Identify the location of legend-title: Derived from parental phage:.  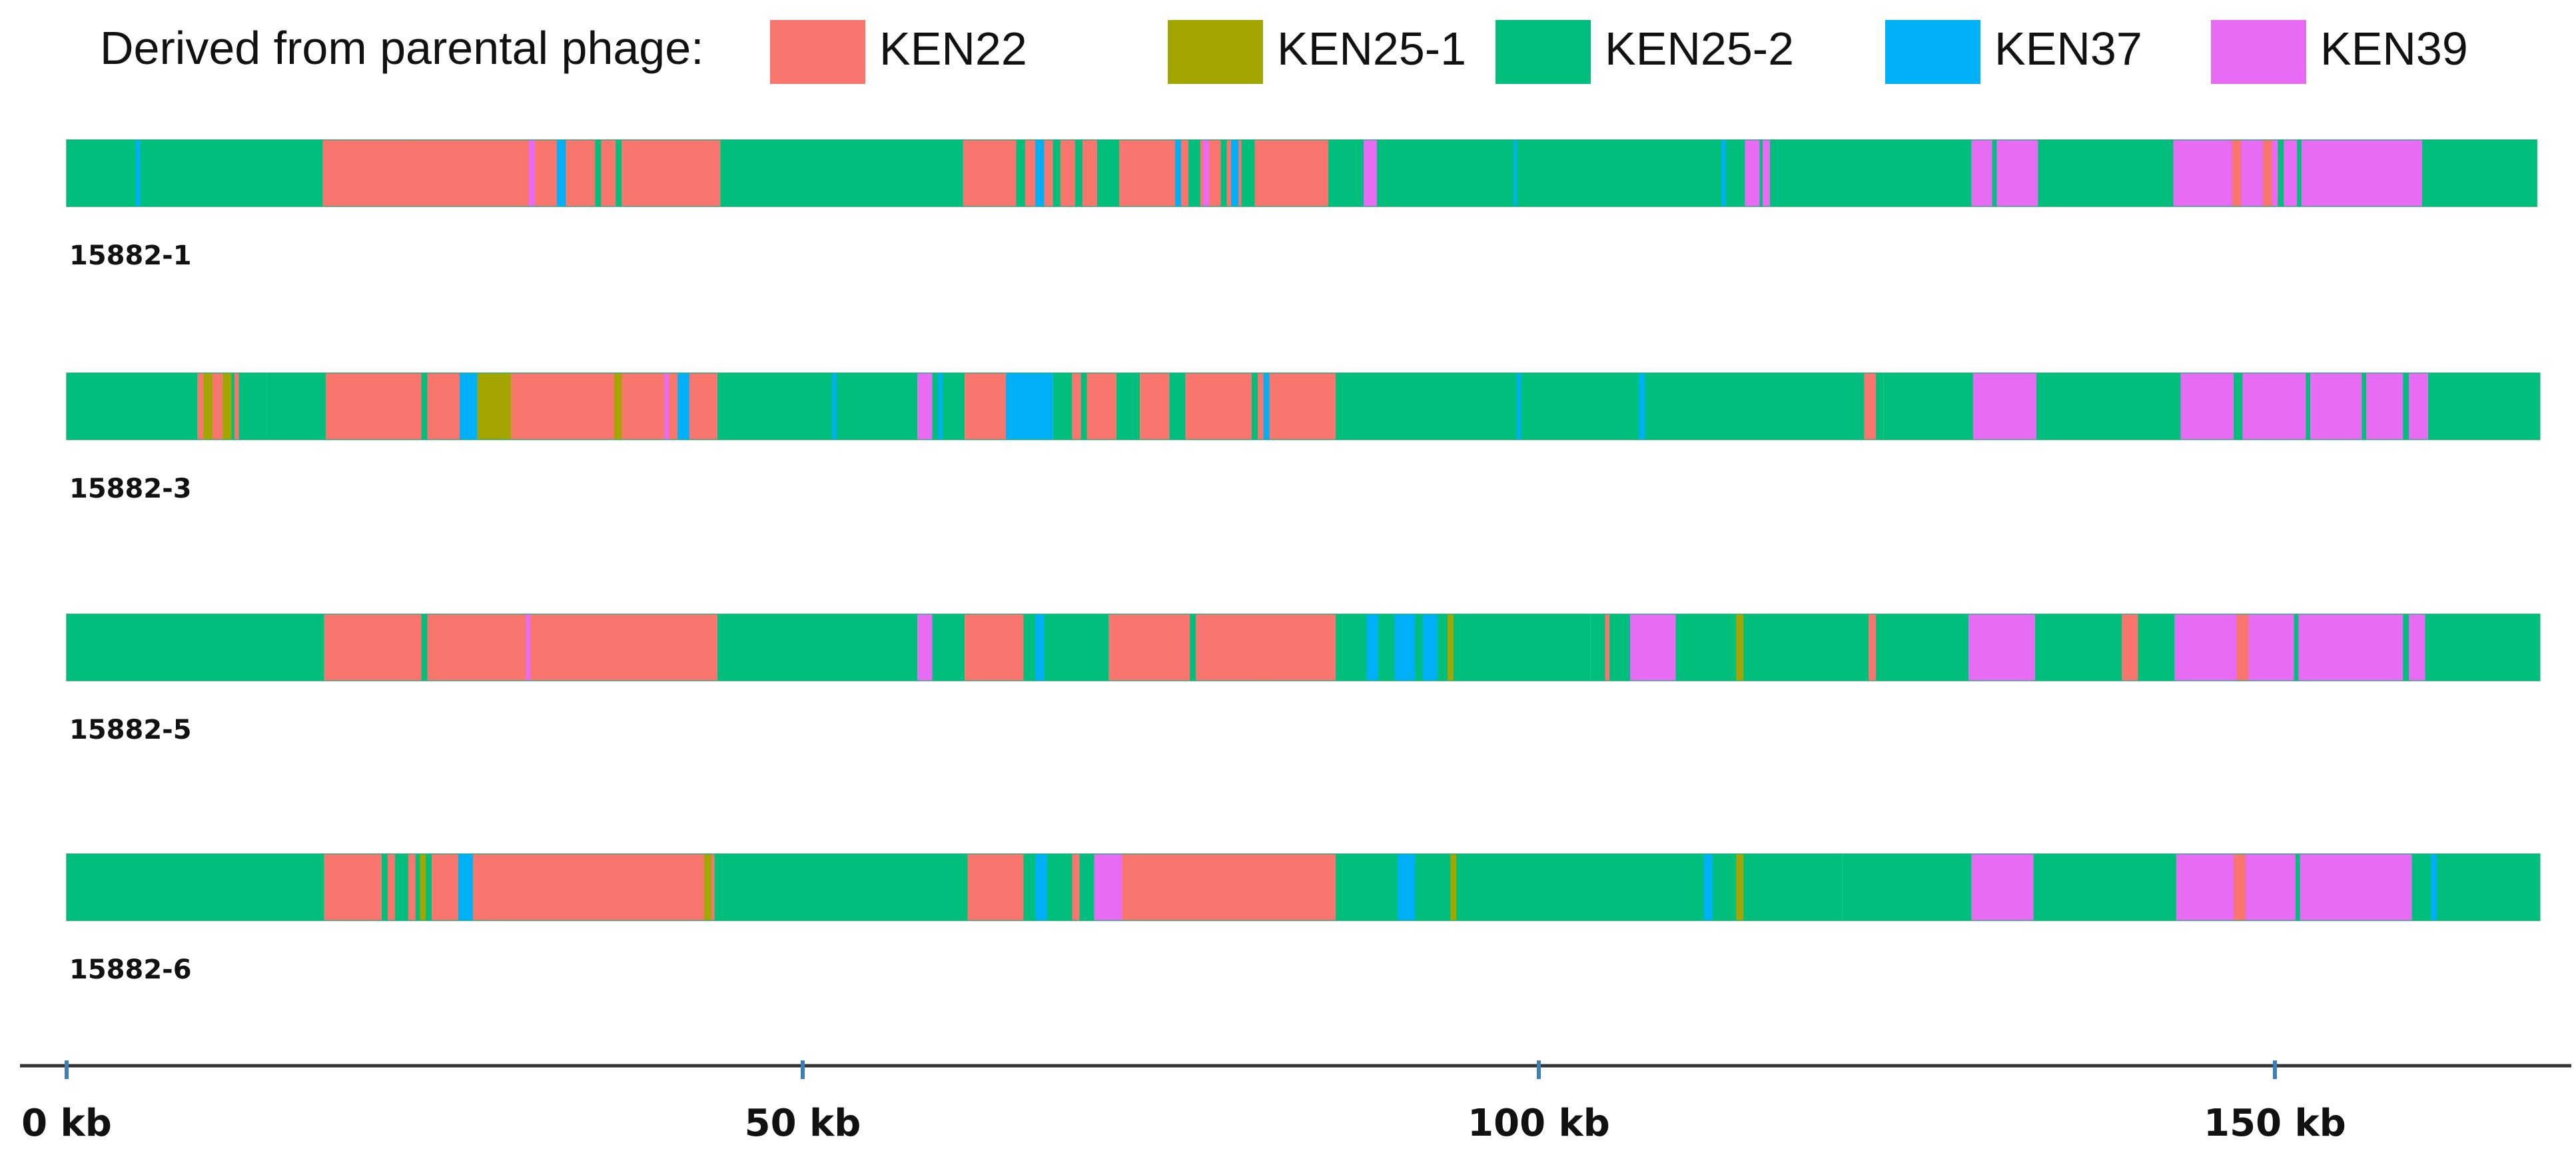
(402, 48).